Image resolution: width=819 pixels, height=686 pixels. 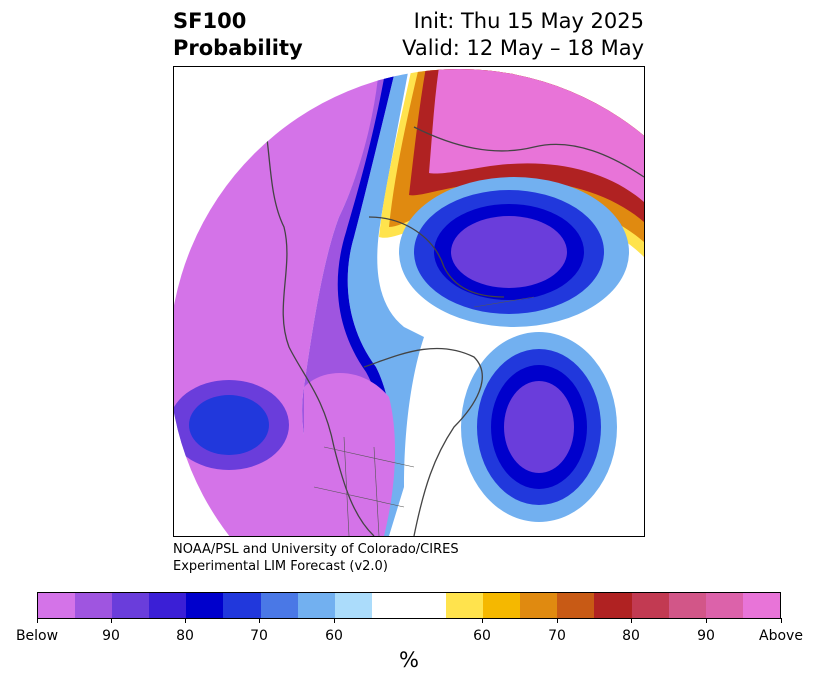 I want to click on atlantic-core, so click(x=539, y=427).